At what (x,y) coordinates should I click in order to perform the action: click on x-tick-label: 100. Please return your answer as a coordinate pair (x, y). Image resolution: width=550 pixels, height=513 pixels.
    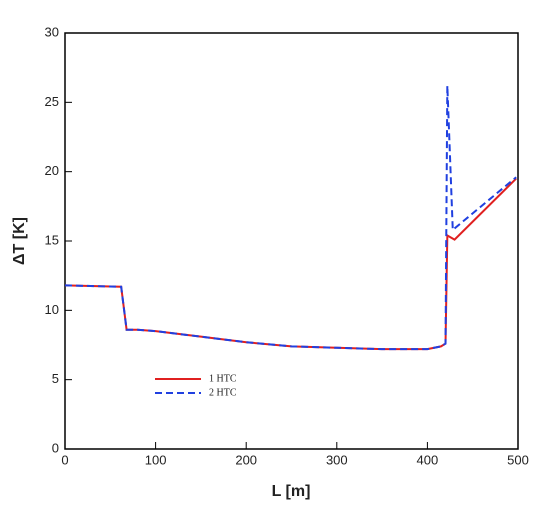
    Looking at the image, I should click on (156, 459).